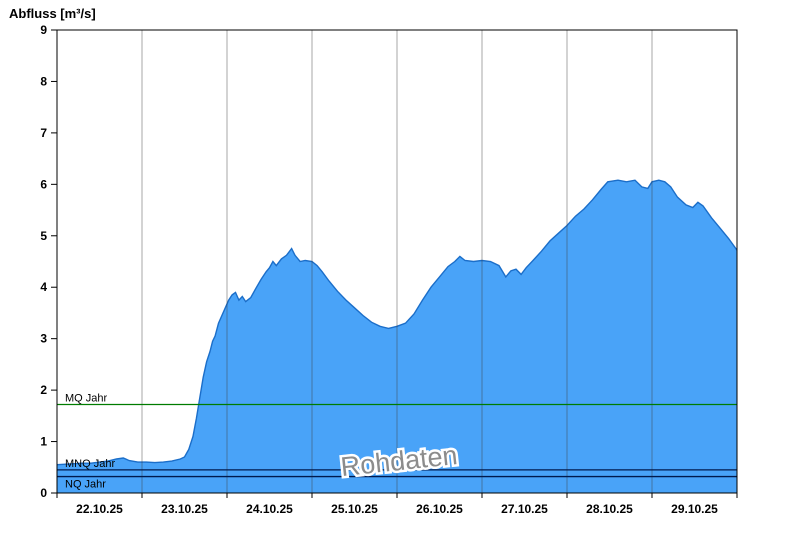  Describe the element at coordinates (43, 339) in the screenshot. I see `y-tick-label: 3` at that location.